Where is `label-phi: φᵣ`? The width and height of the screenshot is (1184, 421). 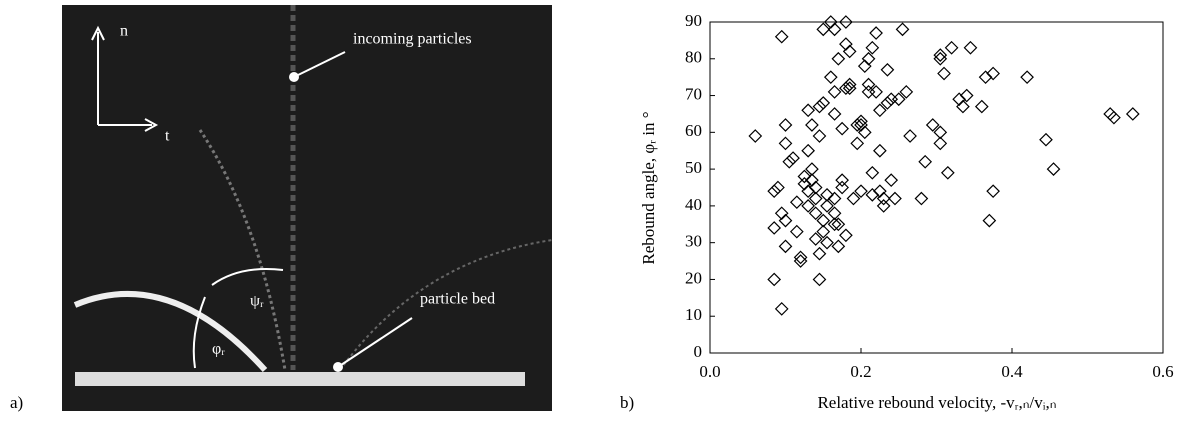 label-phi: φᵣ is located at coordinates (218, 349).